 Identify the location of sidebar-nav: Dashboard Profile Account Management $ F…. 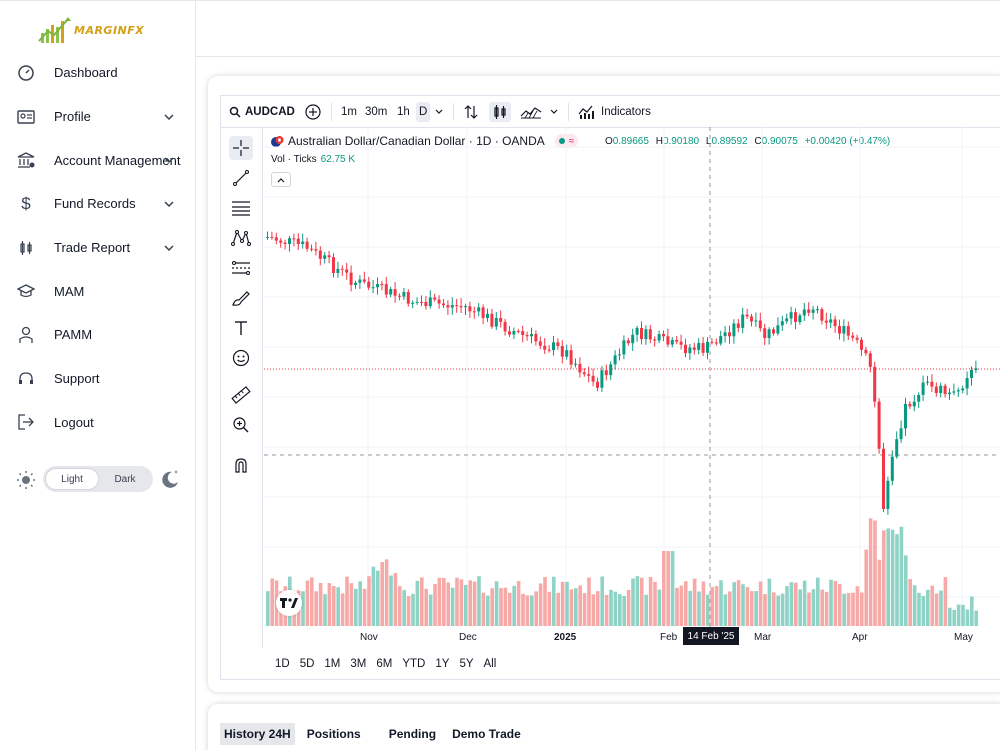
(98, 247).